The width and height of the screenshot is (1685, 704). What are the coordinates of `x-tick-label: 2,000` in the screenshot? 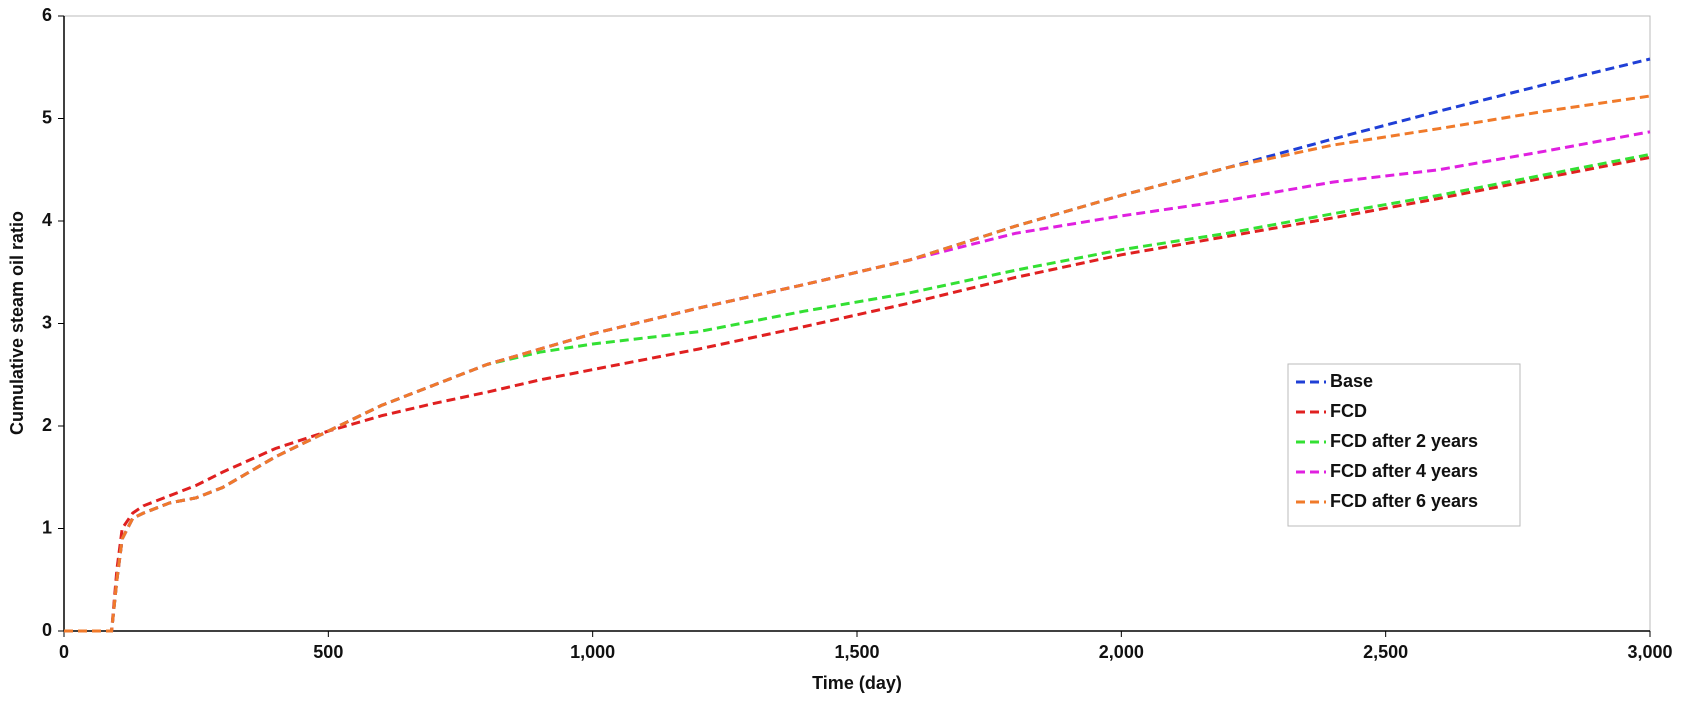 It's located at (1121, 652).